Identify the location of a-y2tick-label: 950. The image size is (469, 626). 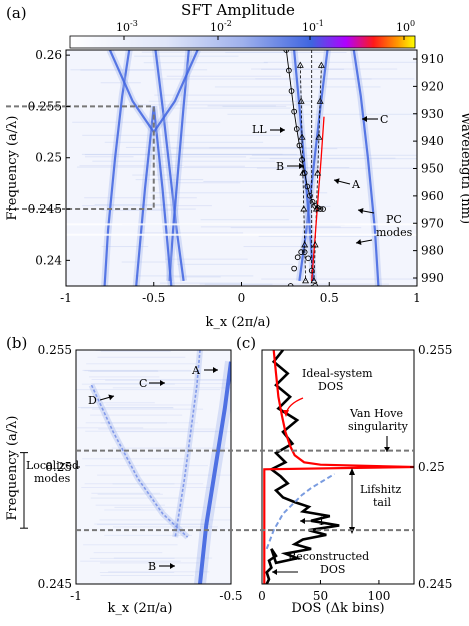
(432, 169).